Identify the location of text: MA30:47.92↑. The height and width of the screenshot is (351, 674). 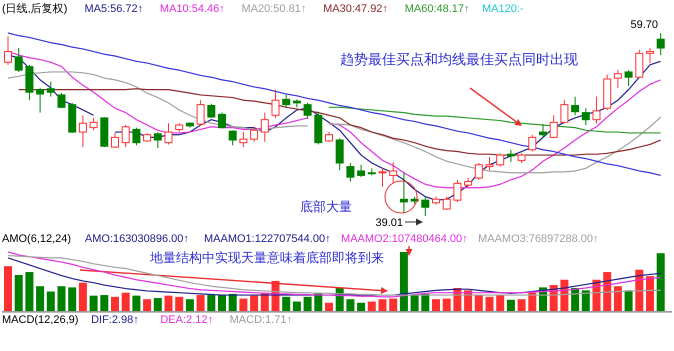
(355, 9).